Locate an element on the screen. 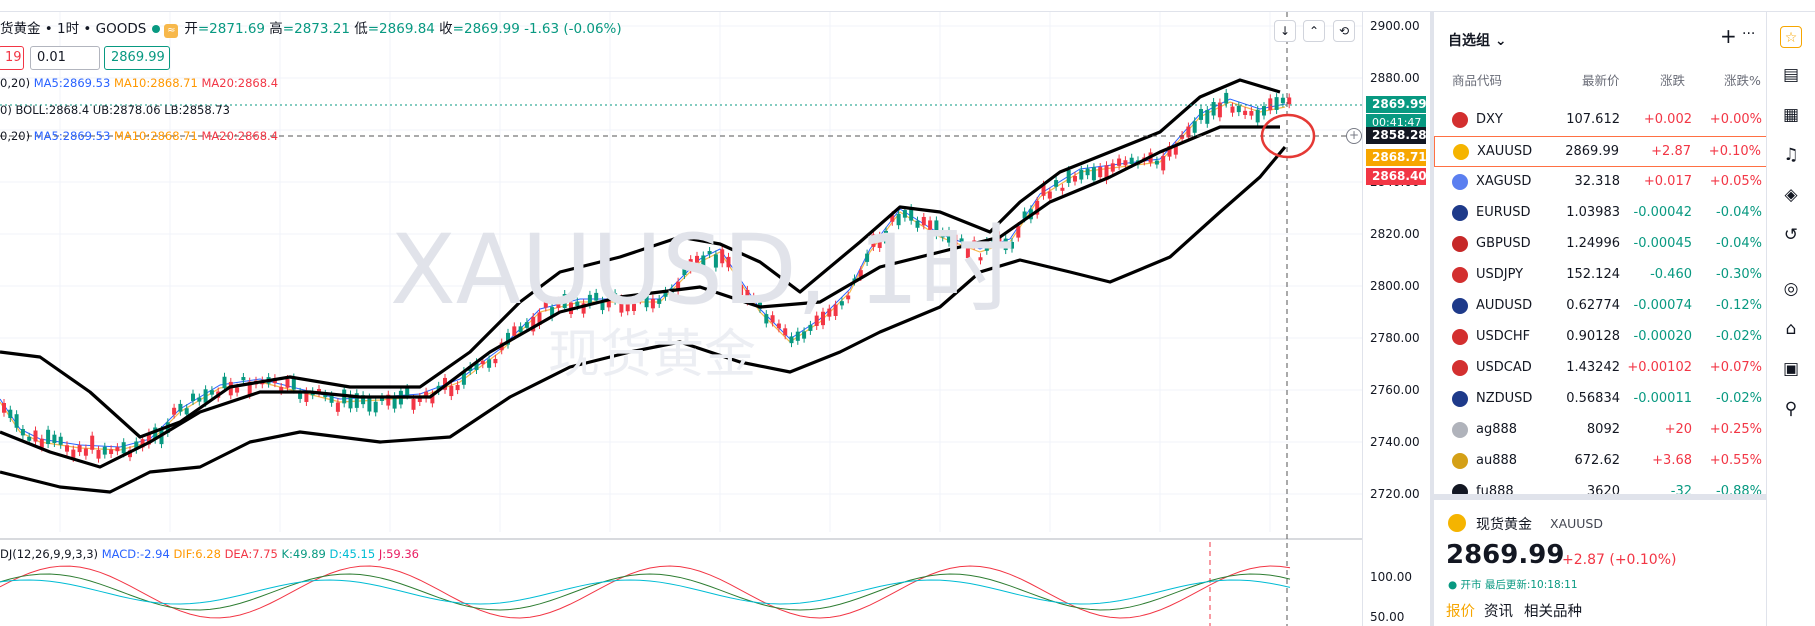 The image size is (1815, 626). sell-button: 19 is located at coordinates (12, 58).